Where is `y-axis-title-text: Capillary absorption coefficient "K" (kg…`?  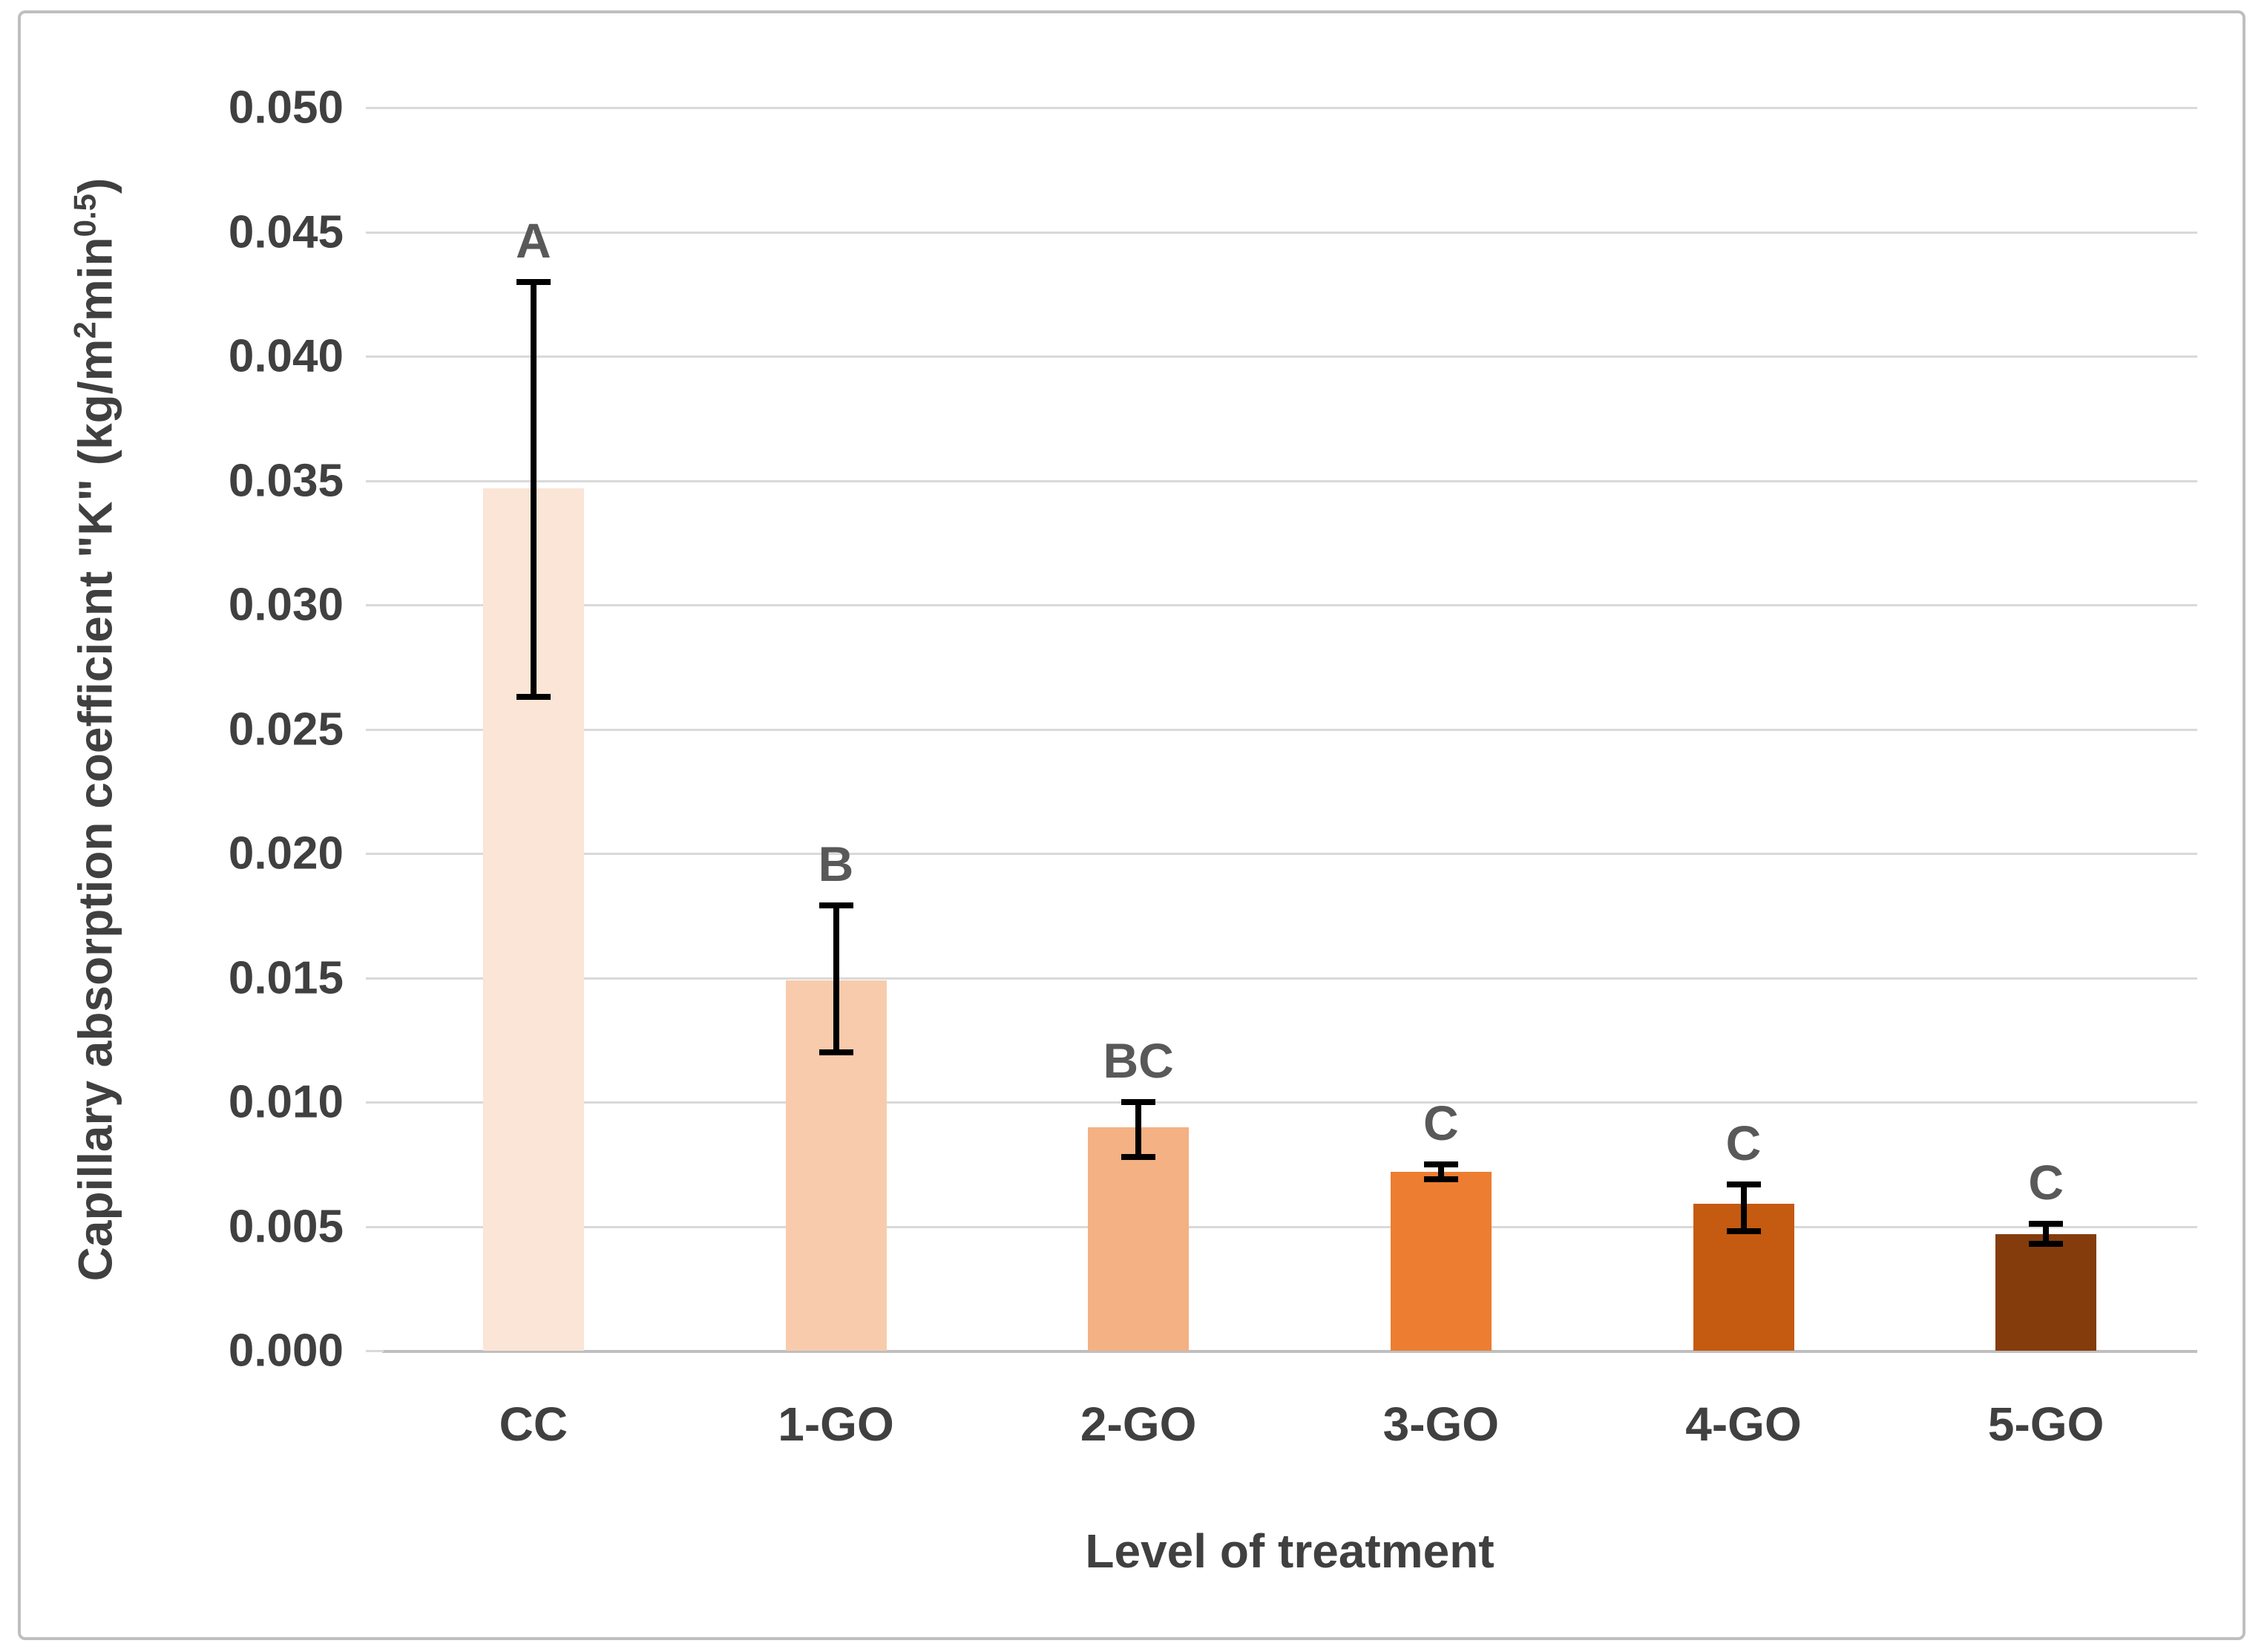 y-axis-title-text: Capillary absorption coefficient "K" (kg… is located at coordinates (95, 810).